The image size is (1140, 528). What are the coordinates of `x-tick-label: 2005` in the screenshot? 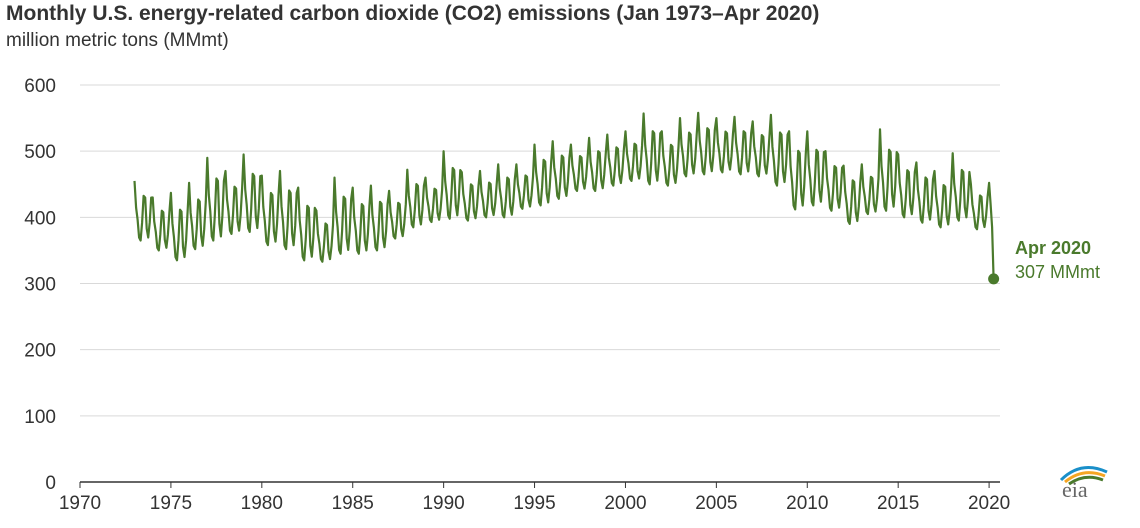 It's located at (716, 503).